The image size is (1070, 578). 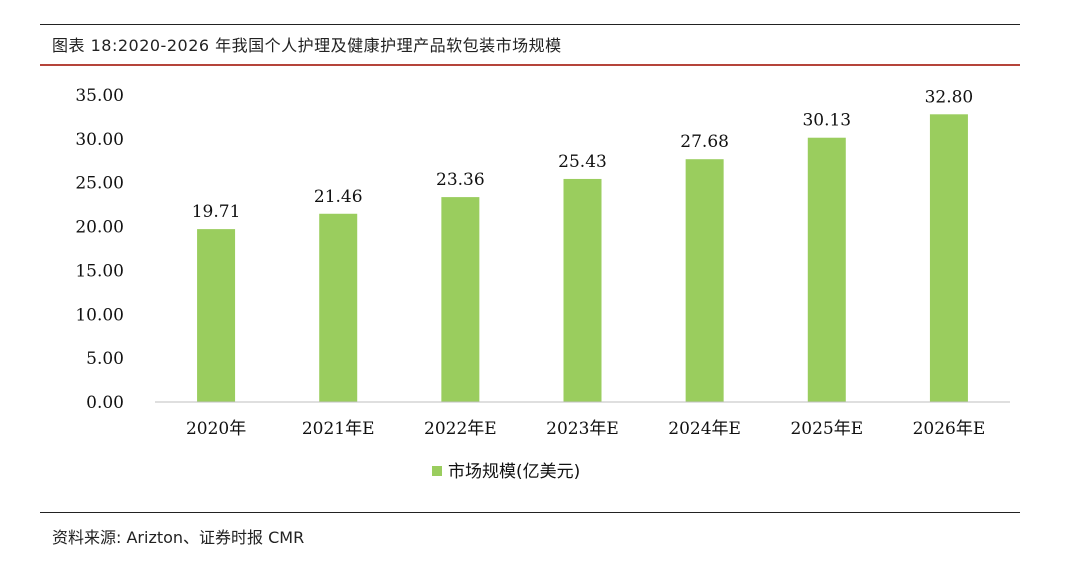 I want to click on y-tick-label: 5.00, so click(x=105, y=359).